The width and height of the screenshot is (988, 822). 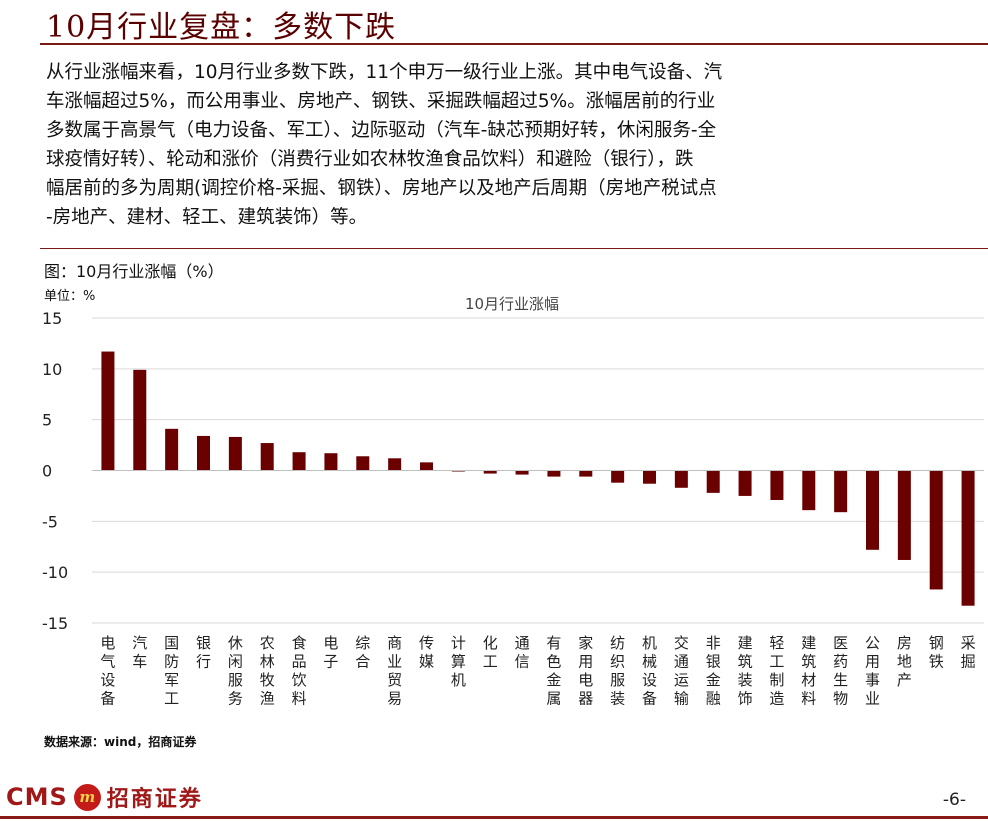 I want to click on paragraph-line: -房地产、建材、轻工、建筑装饰）等。, so click(x=207, y=217).